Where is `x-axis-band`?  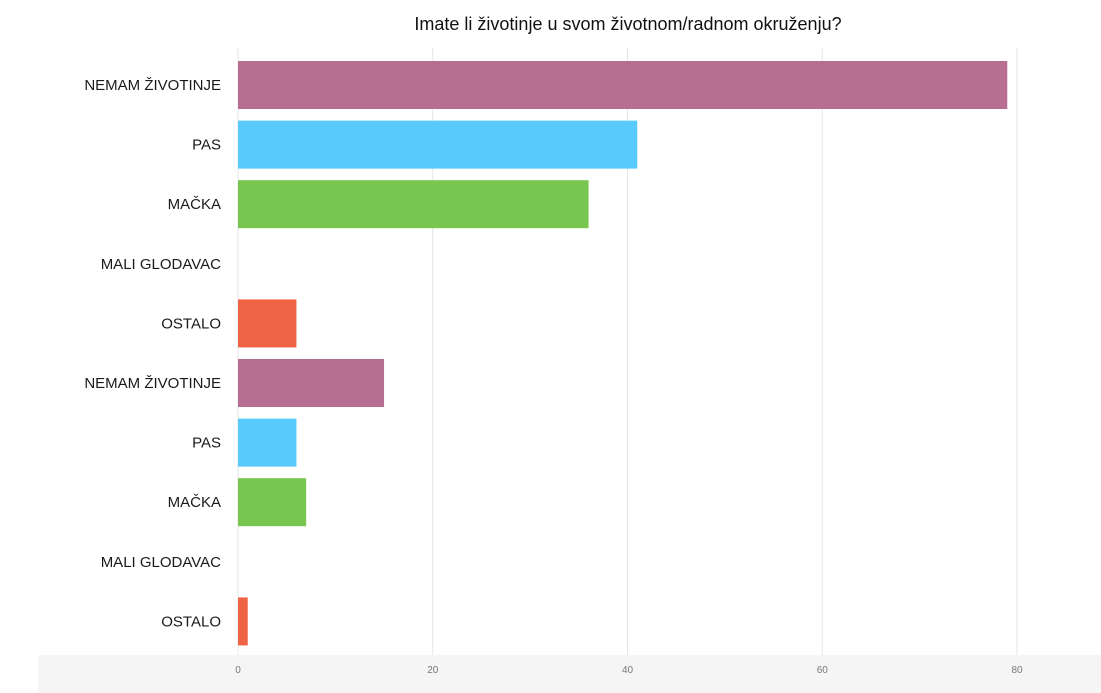 x-axis-band is located at coordinates (569, 674).